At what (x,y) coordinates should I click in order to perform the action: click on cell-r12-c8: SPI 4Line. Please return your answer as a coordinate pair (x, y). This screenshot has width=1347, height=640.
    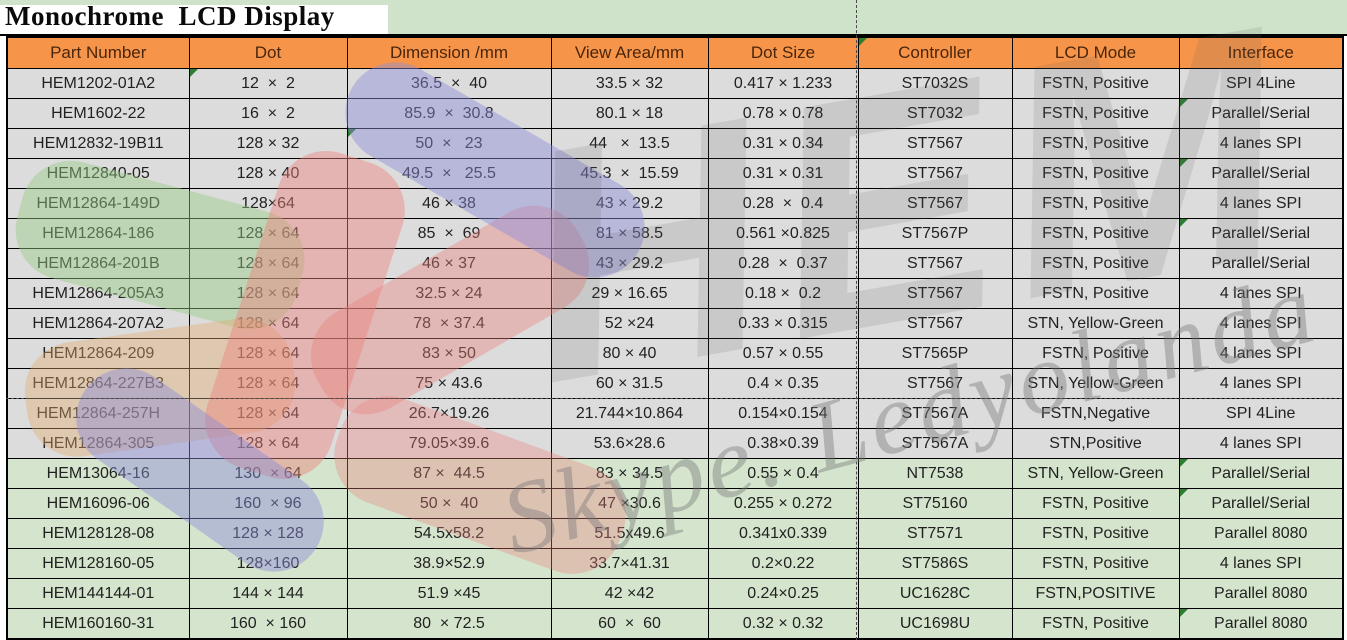
    Looking at the image, I should click on (1261, 413).